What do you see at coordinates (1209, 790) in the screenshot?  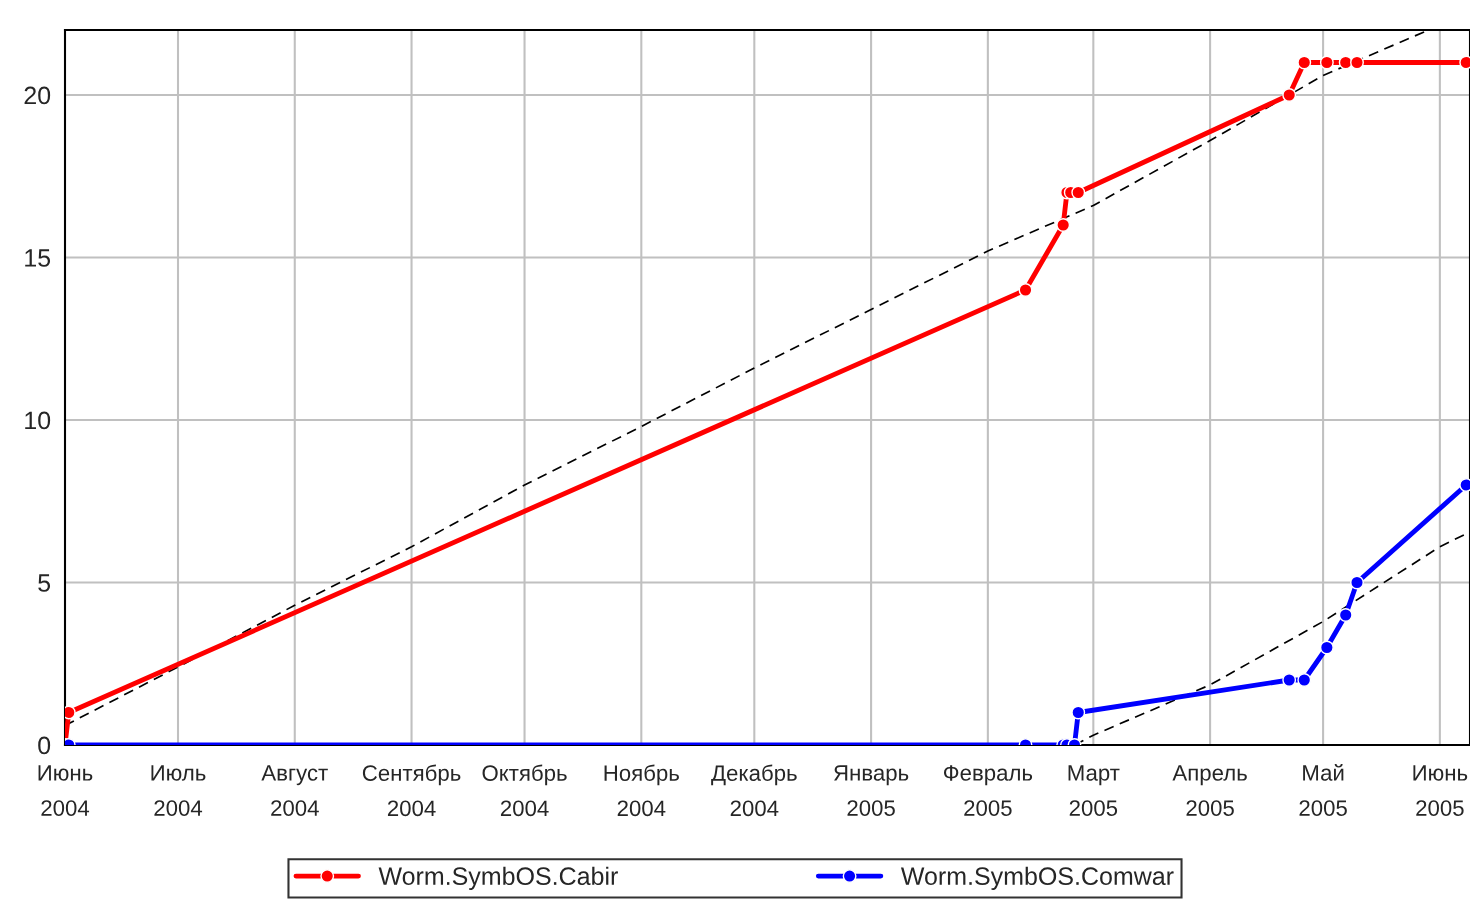 I see `x-tick-label: Апрель 2005` at bounding box center [1209, 790].